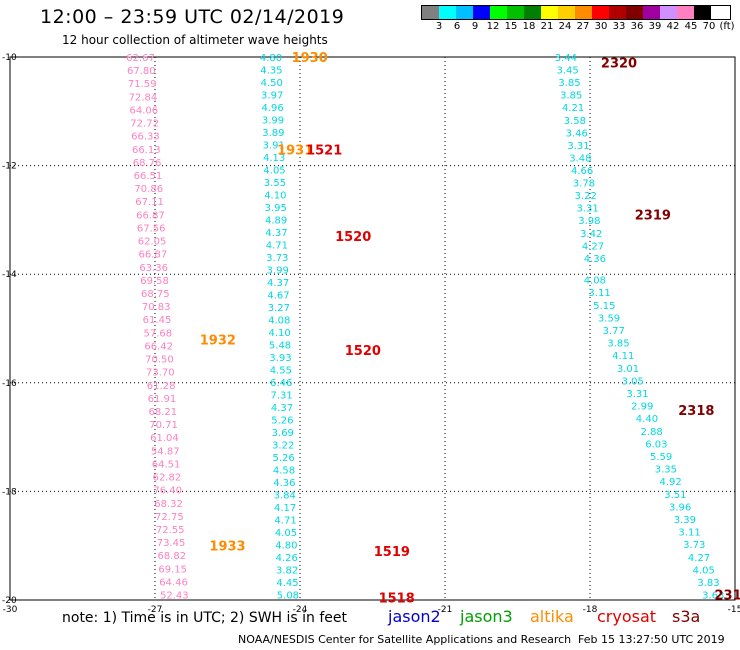 This screenshot has width=740, height=650. Describe the element at coordinates (652, 432) in the screenshot. I see `wave-height-label: 2.88` at that location.